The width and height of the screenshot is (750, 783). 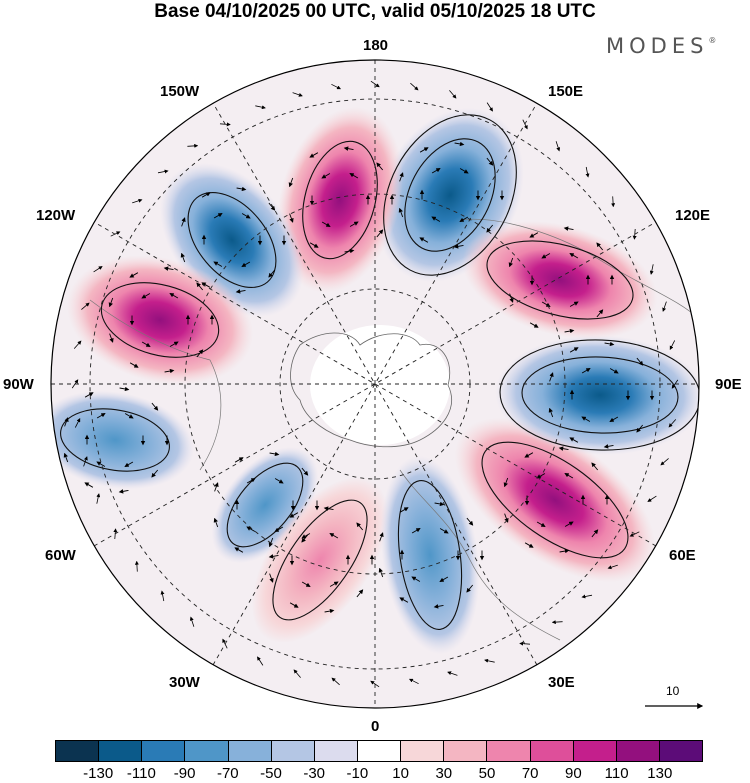 What do you see at coordinates (180, 91) in the screenshot?
I see `lon-label-150w: 150W` at bounding box center [180, 91].